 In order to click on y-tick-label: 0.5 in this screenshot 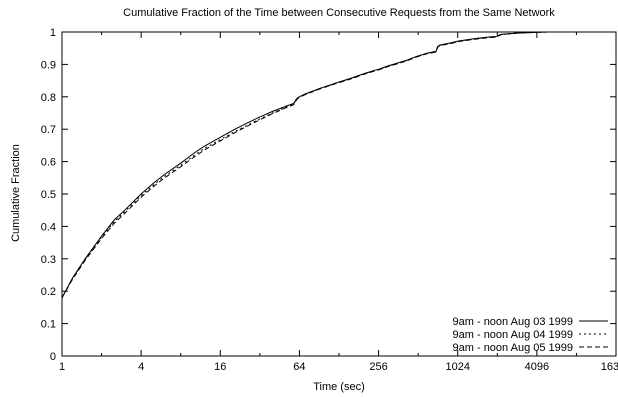, I will do `click(48, 195)`.